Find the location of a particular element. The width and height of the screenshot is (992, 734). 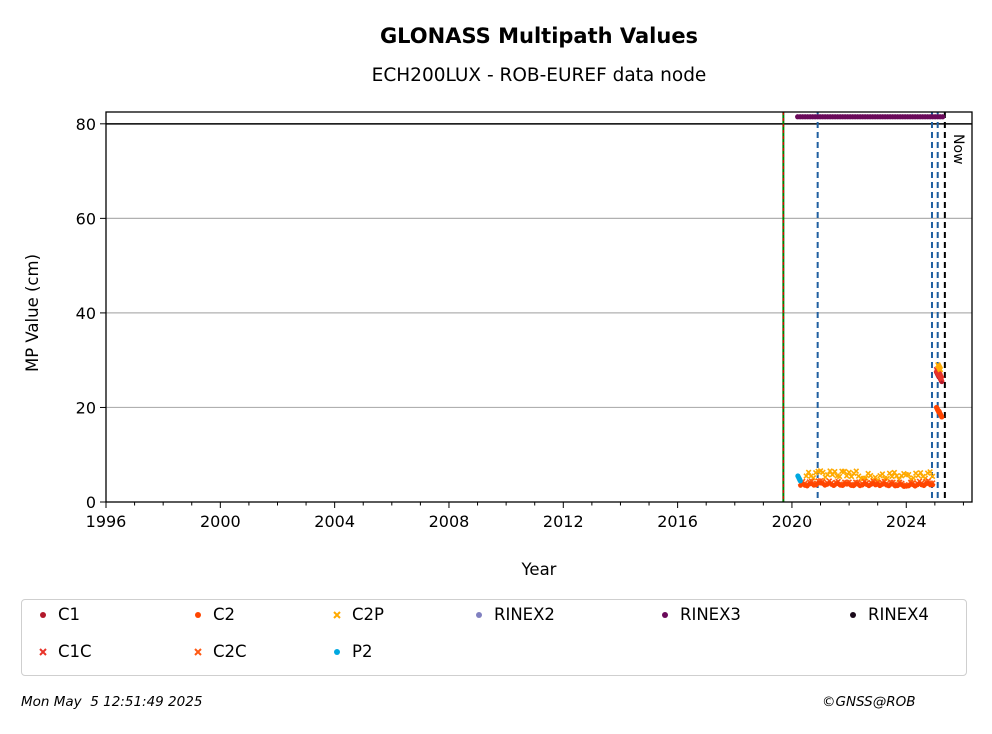

x-tick-label: 2004 is located at coordinates (334, 521).